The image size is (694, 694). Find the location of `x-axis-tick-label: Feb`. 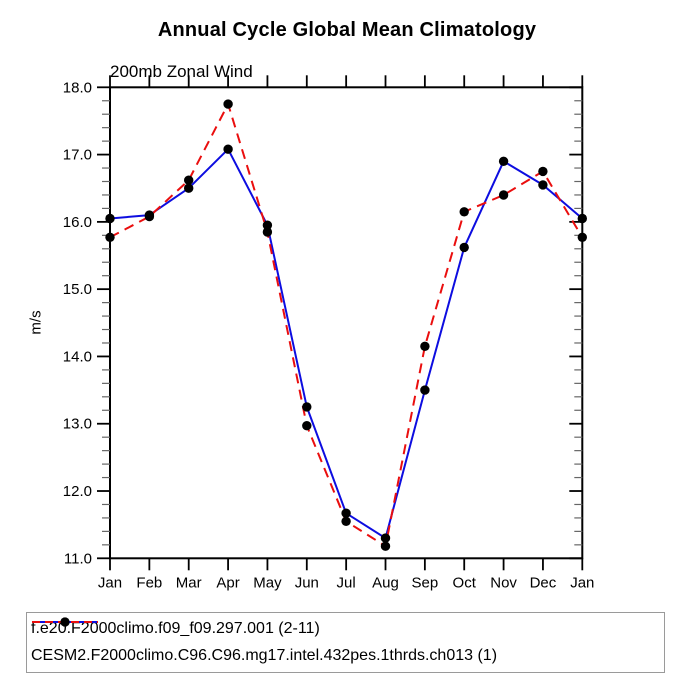

x-axis-tick-label: Feb is located at coordinates (149, 582).